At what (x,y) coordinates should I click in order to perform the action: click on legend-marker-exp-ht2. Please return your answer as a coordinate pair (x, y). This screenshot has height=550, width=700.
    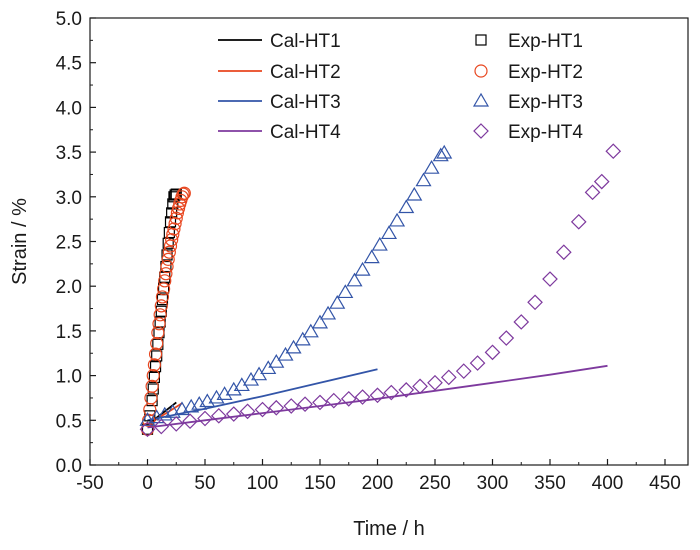
    Looking at the image, I should click on (481, 71).